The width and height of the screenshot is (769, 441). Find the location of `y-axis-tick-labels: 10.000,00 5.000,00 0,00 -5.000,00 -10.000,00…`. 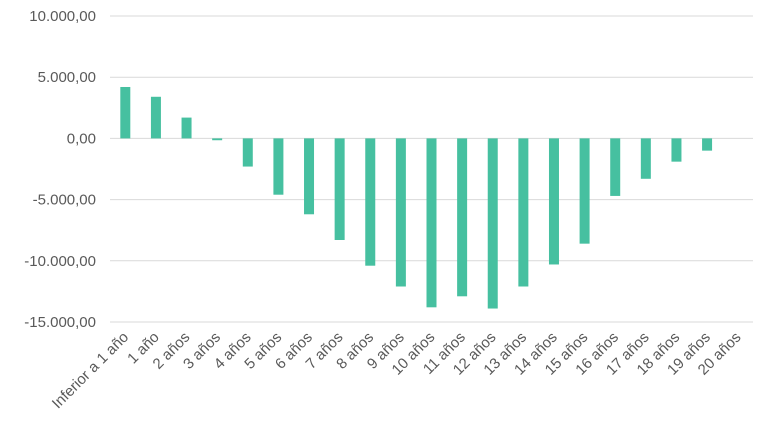

y-axis-tick-labels: 10.000,00 5.000,00 0,00 -5.000,00 -10.000,00… is located at coordinates (60, 169).